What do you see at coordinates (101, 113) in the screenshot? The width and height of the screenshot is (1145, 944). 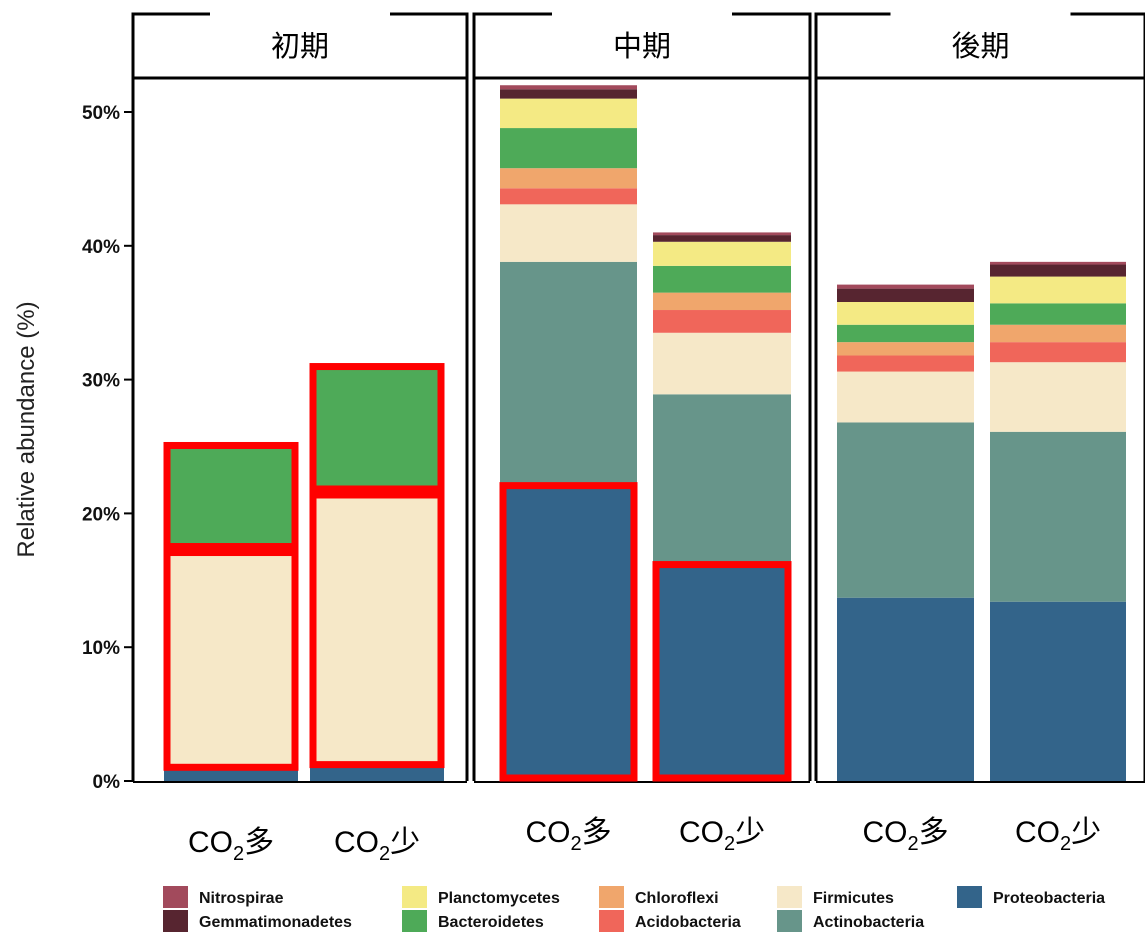 I see `y-tick-label: 50%` at bounding box center [101, 113].